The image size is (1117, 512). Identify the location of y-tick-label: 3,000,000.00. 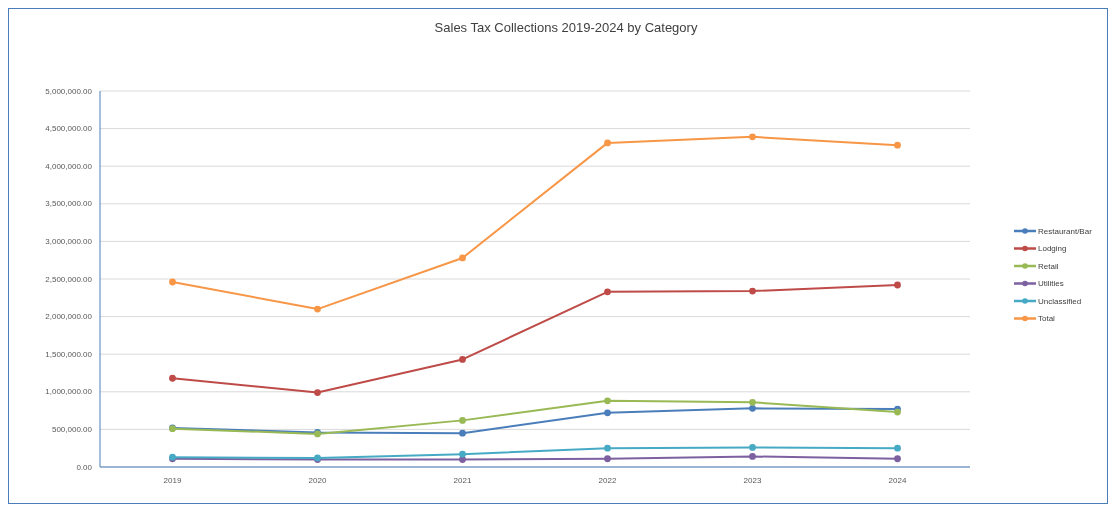
(69, 241).